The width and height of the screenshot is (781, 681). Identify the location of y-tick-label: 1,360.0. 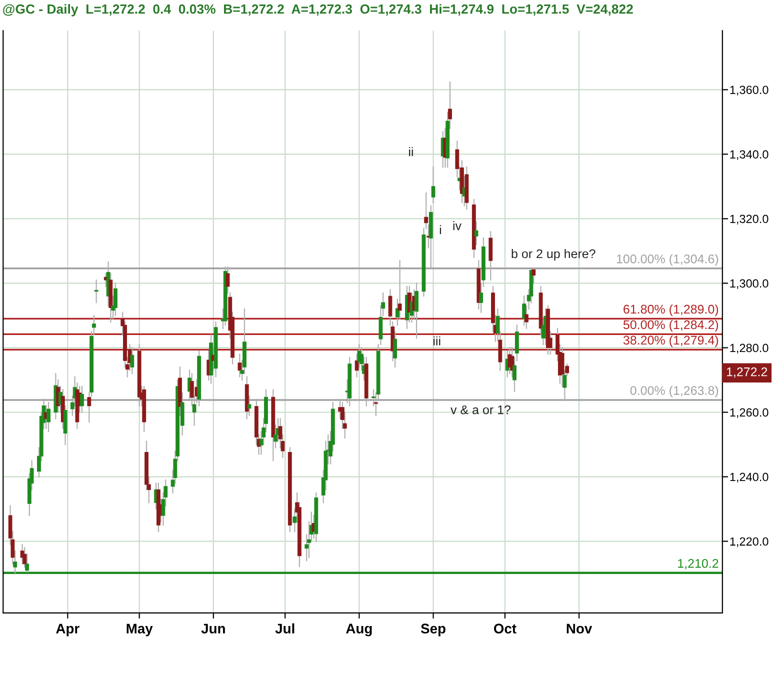
(749, 91).